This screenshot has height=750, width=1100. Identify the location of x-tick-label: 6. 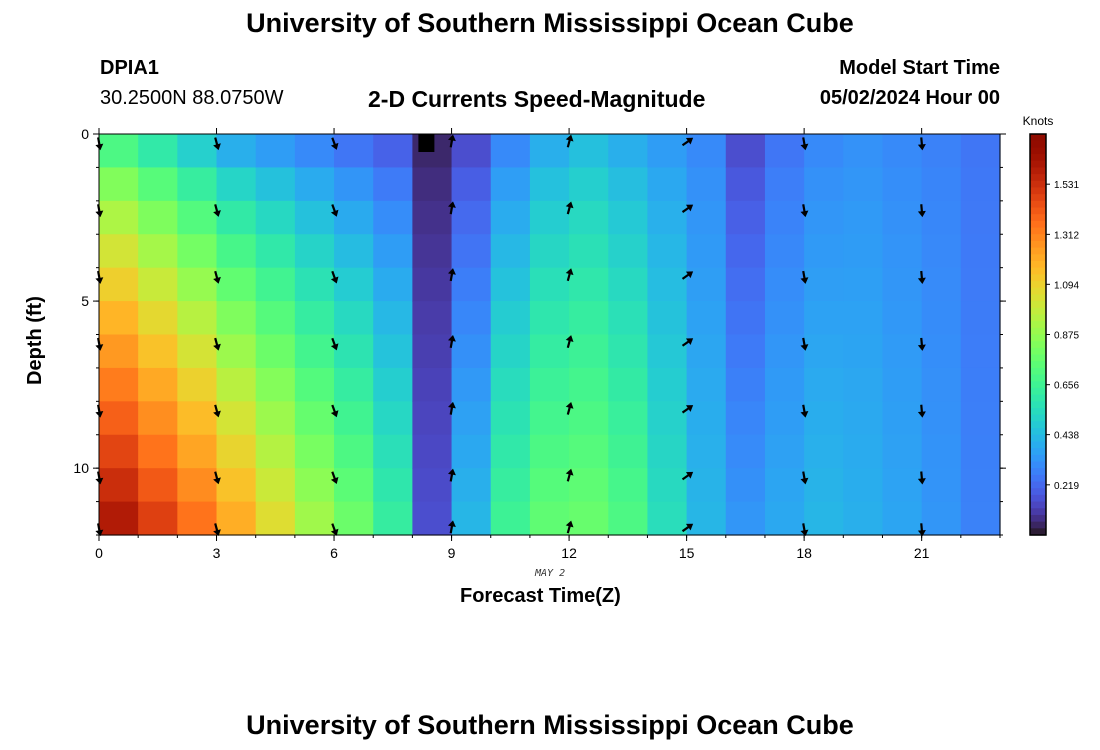
(334, 553).